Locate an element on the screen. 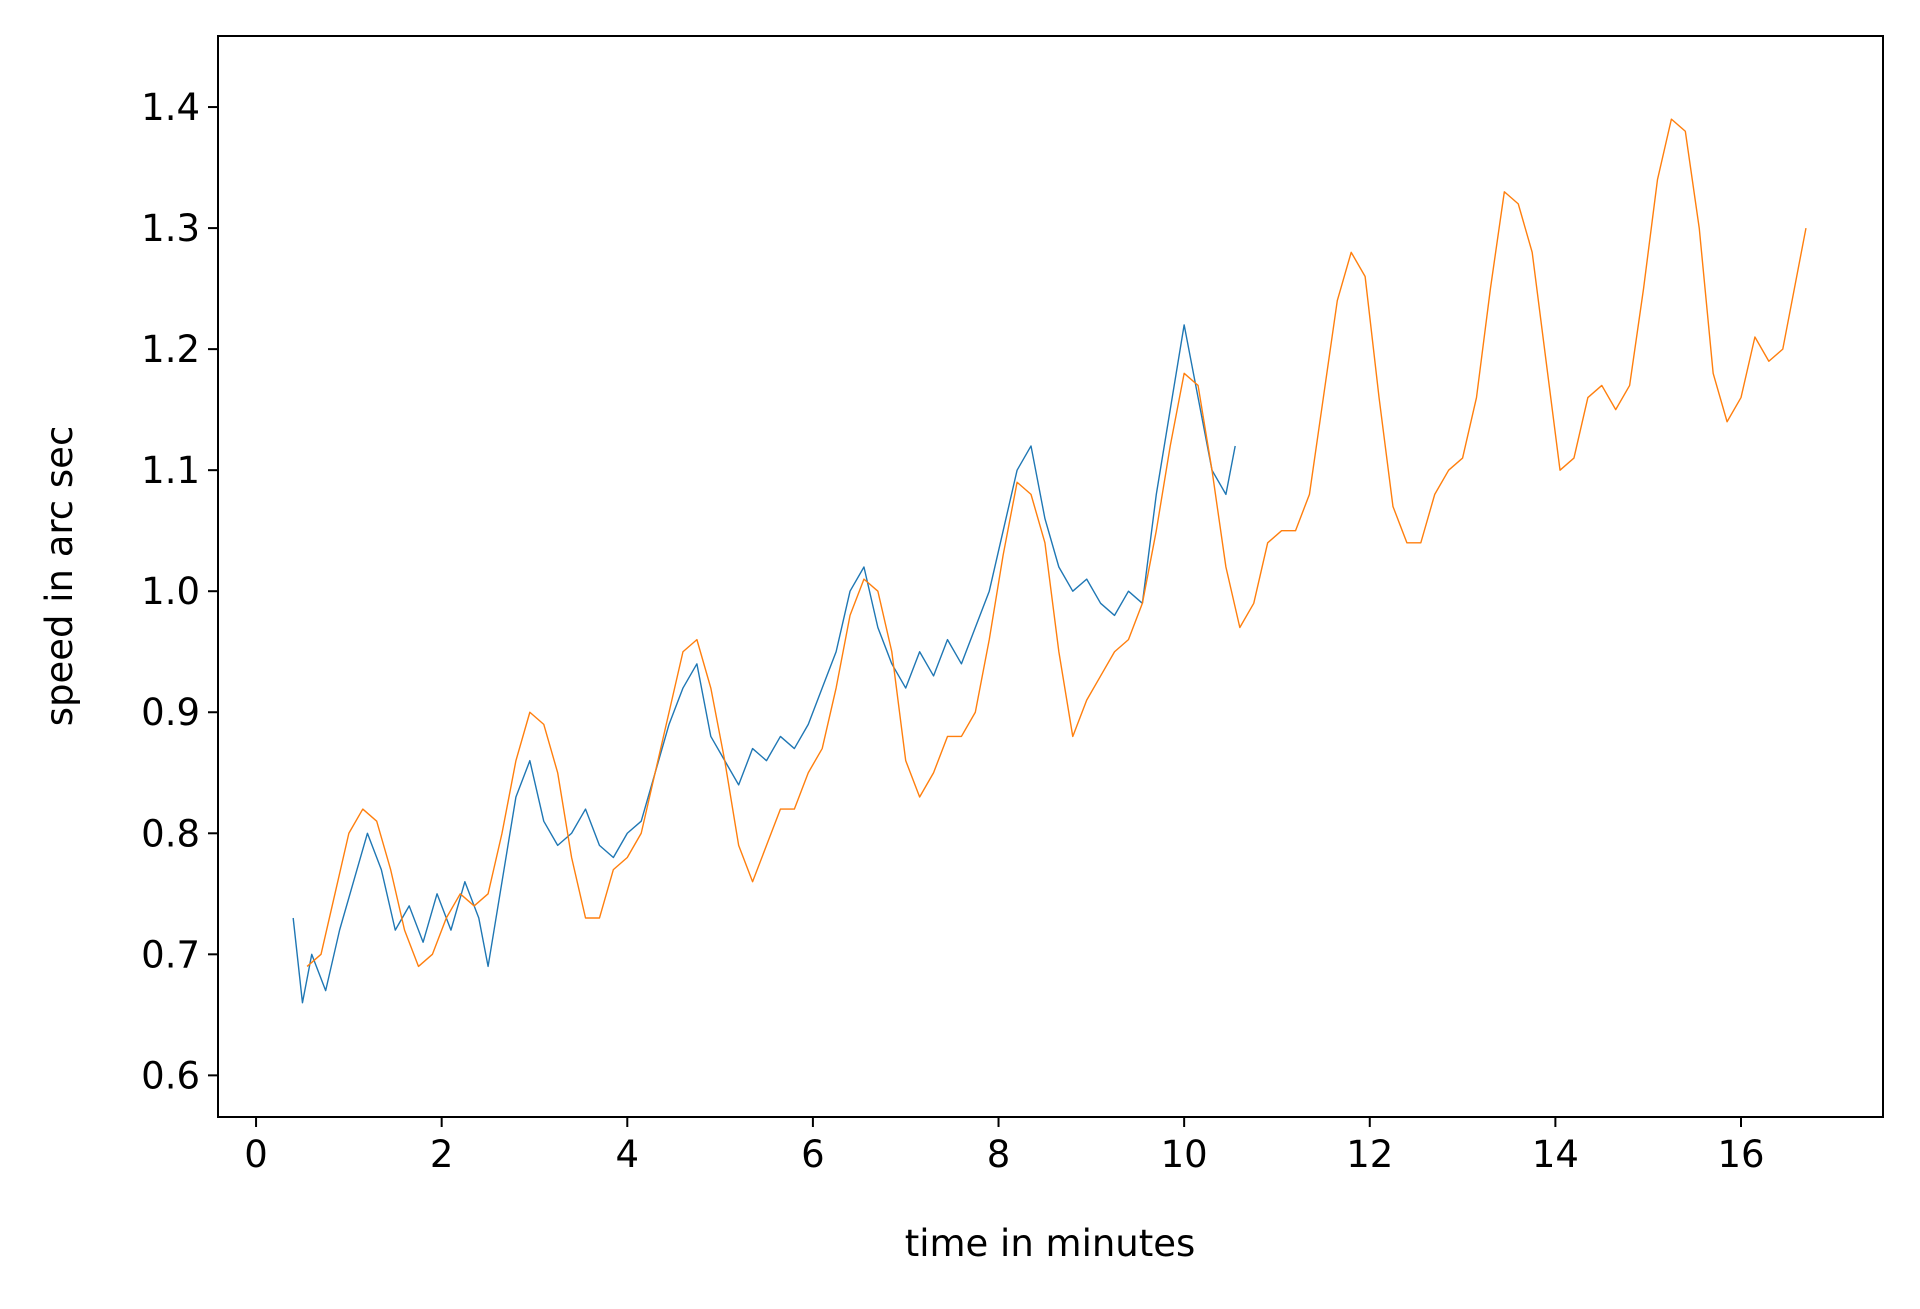 The image size is (1920, 1309). x-tick-label: 14 is located at coordinates (1555, 1154).